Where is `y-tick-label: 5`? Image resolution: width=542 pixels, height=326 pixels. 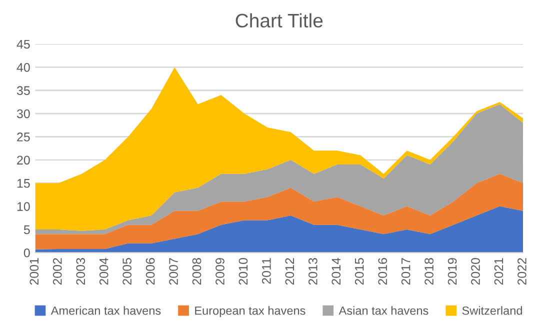
y-tick-label: 5 is located at coordinates (27, 229).